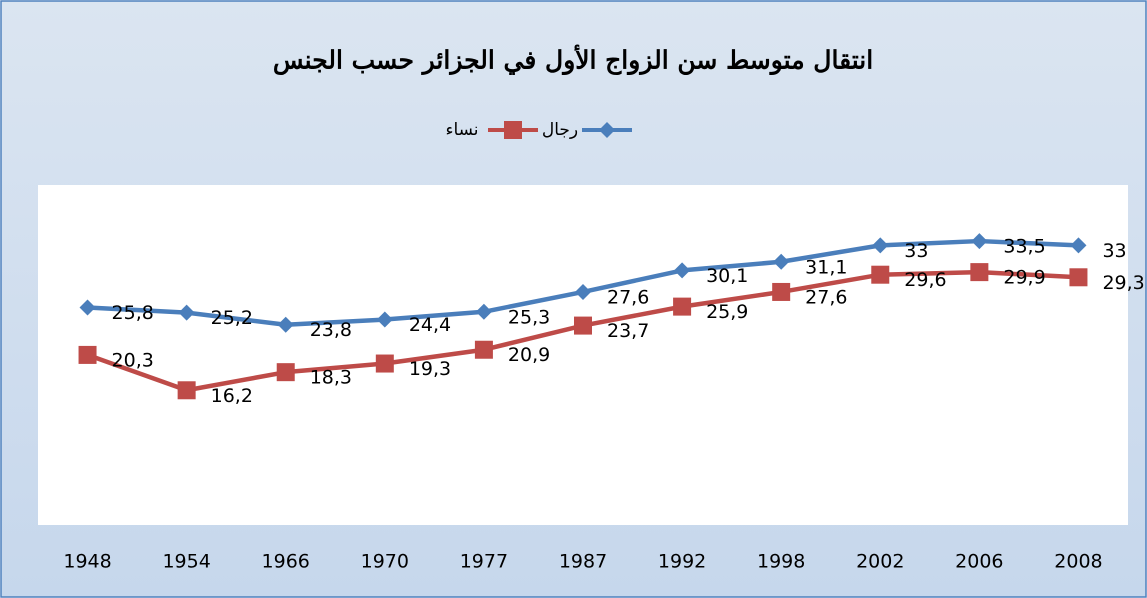 This screenshot has height=598, width=1147. What do you see at coordinates (331, 330) in the screenshot?
I see `data-label: 23,8` at bounding box center [331, 330].